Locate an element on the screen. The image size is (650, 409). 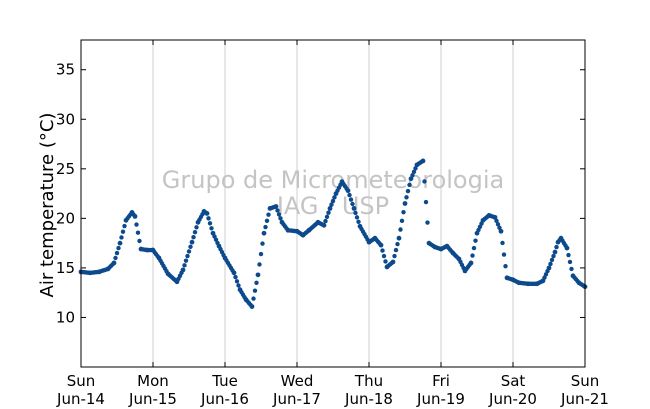
x-tick-label-date: Jun-14 is located at coordinates (80, 399).